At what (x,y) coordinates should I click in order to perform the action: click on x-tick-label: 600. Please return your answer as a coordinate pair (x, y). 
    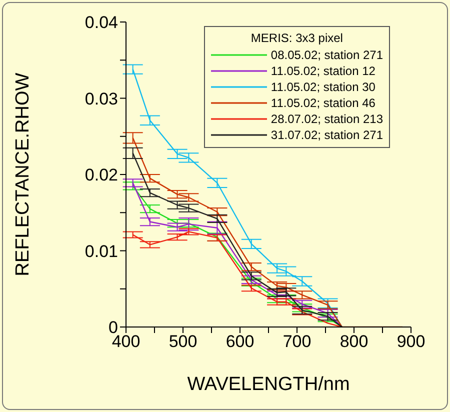
    Looking at the image, I should click on (240, 342).